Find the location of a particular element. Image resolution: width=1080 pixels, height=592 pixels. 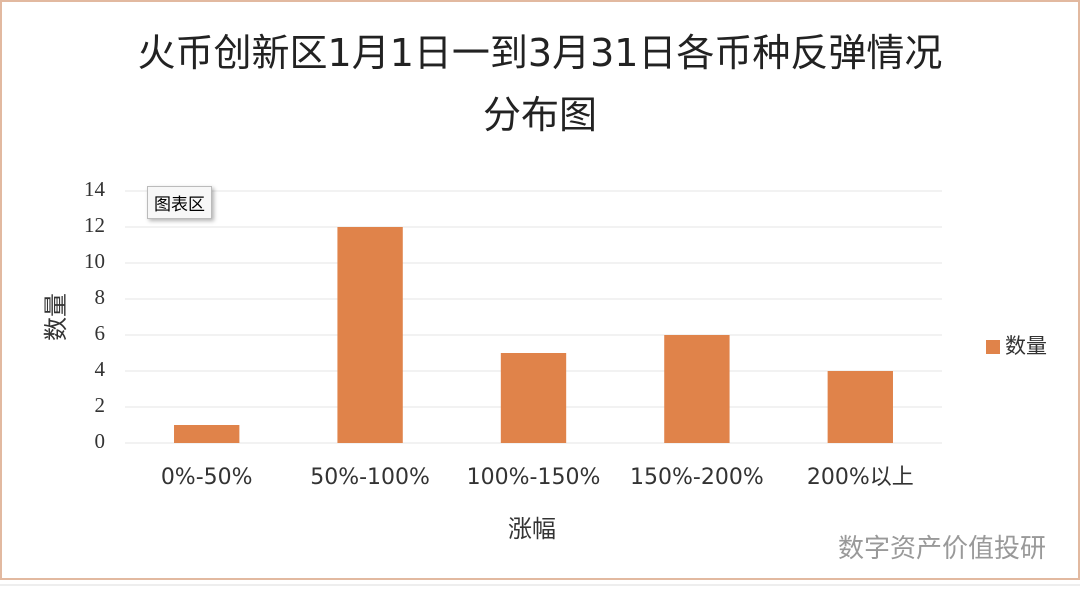

y-tick-label: 10 is located at coordinates (94, 261).